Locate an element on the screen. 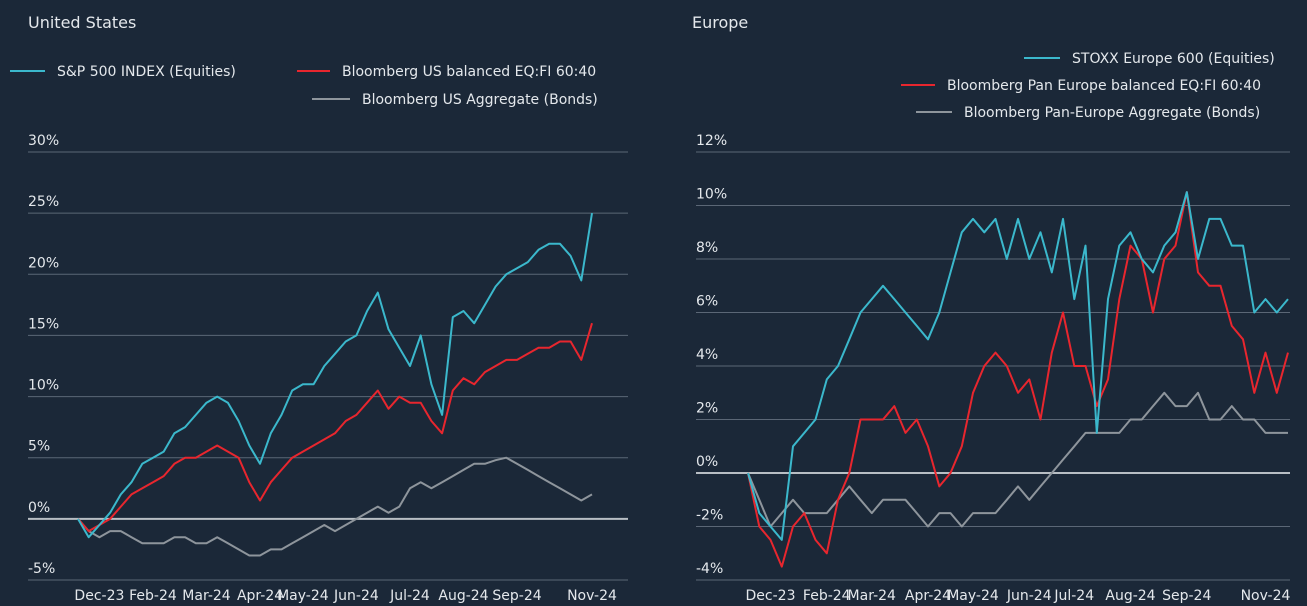 Image resolution: width=1307 pixels, height=606 pixels. y-tick-label: -2% is located at coordinates (709, 516).